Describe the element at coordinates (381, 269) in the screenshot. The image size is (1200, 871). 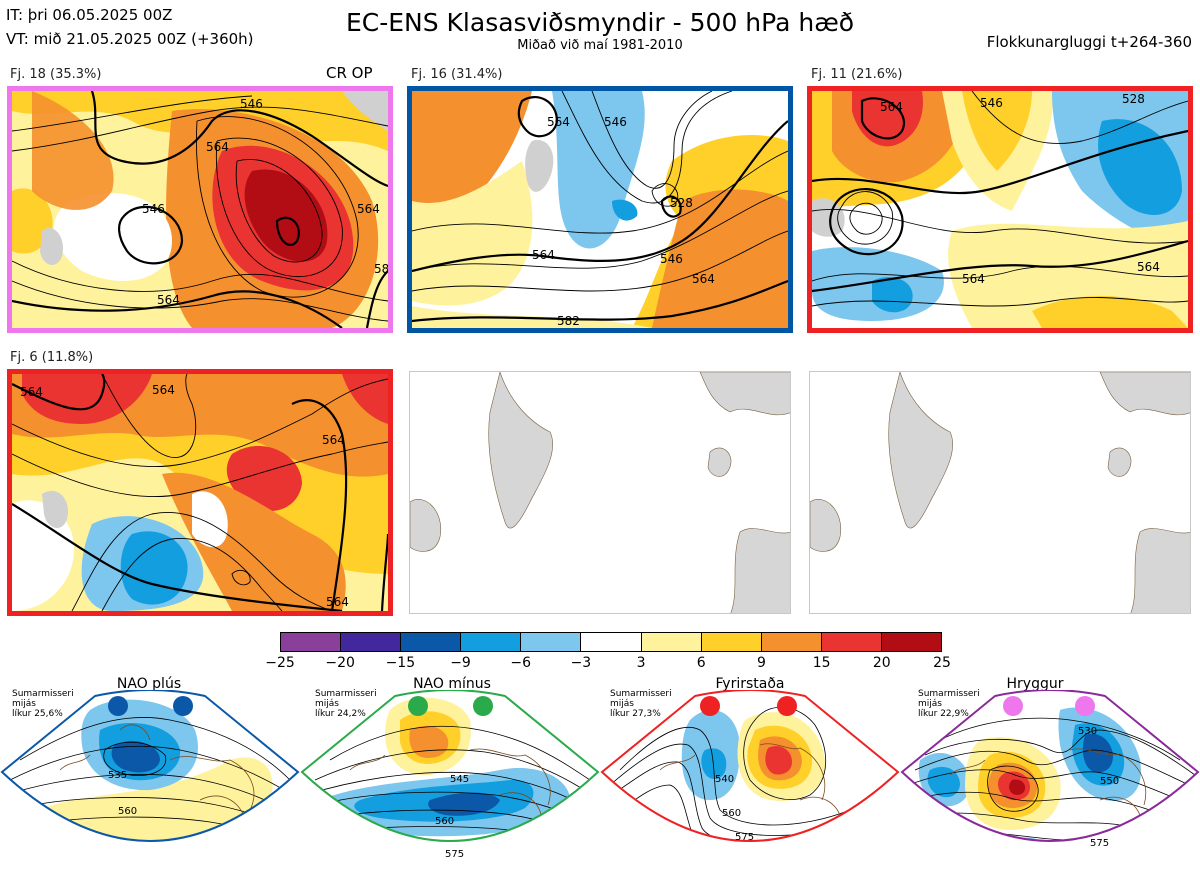
I see `cluster-1-contour-label: 58` at that location.